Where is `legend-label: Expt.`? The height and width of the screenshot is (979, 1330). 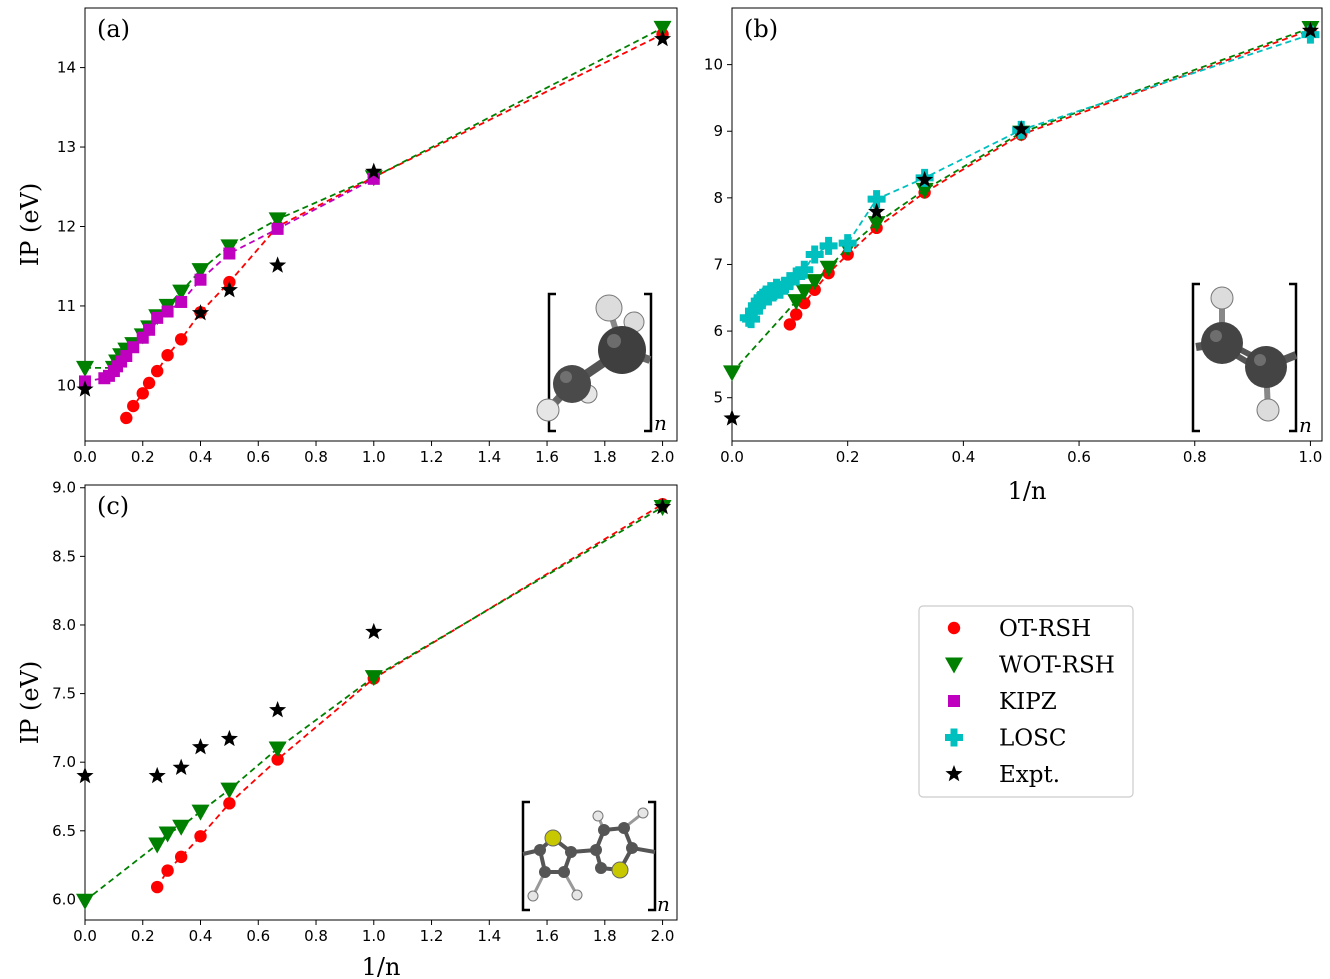
legend-label: Expt. is located at coordinates (1029, 775).